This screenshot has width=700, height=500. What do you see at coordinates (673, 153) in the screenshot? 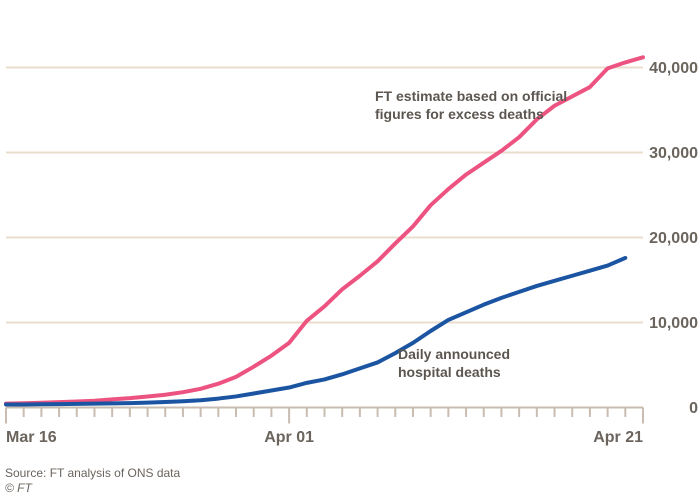
I see `y-axis-label: 30,000` at bounding box center [673, 153].